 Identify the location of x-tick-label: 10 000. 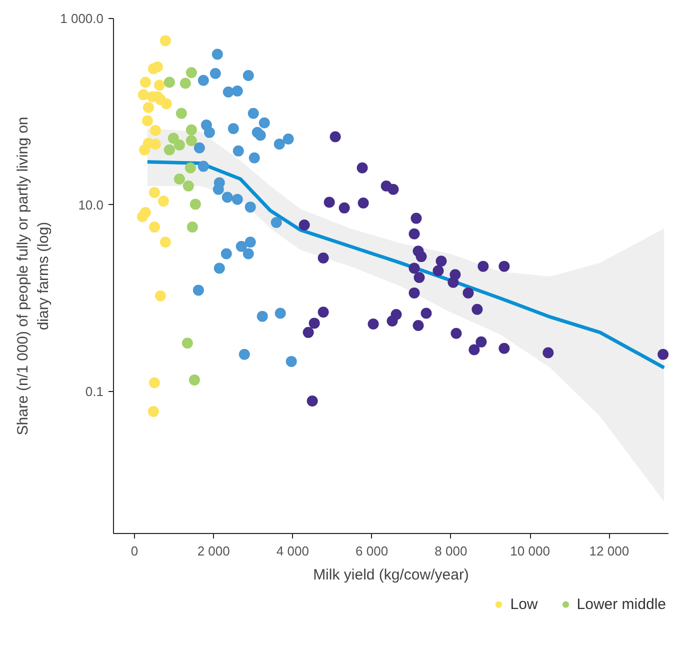
(530, 551).